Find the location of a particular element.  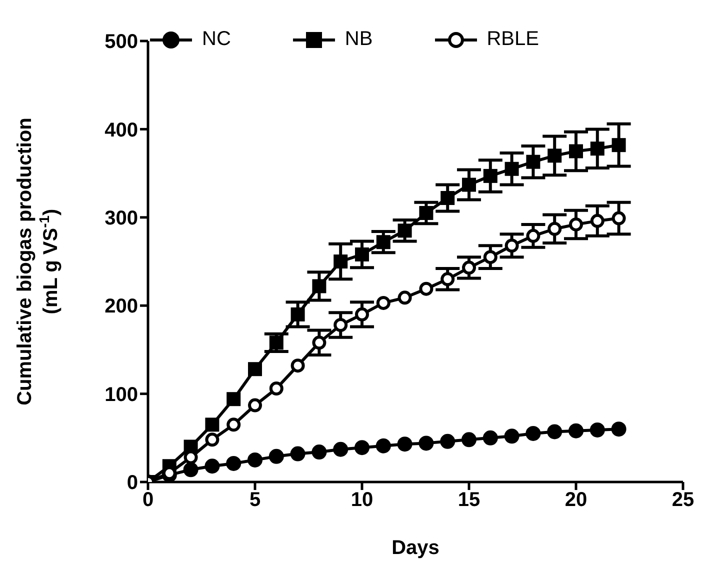

x-axis-title: Days is located at coordinates (416, 548).